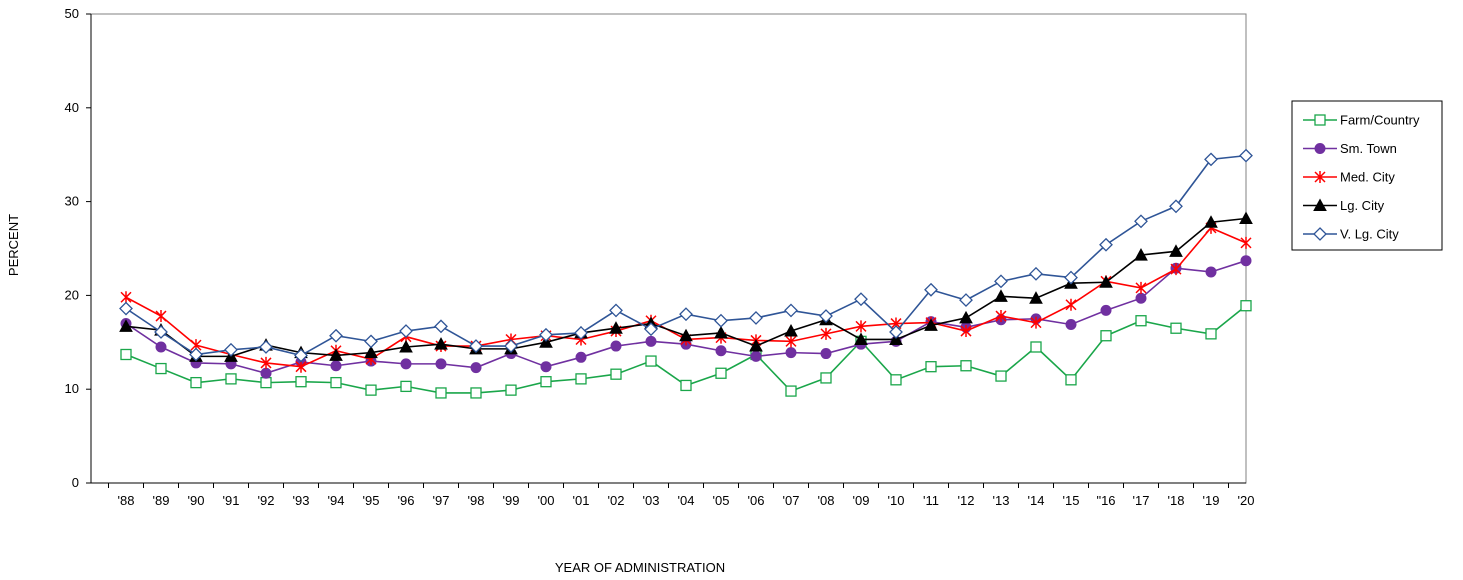 Image resolution: width=1463 pixels, height=580 pixels. What do you see at coordinates (72, 107) in the screenshot?
I see `y-tick-label: 40` at bounding box center [72, 107].